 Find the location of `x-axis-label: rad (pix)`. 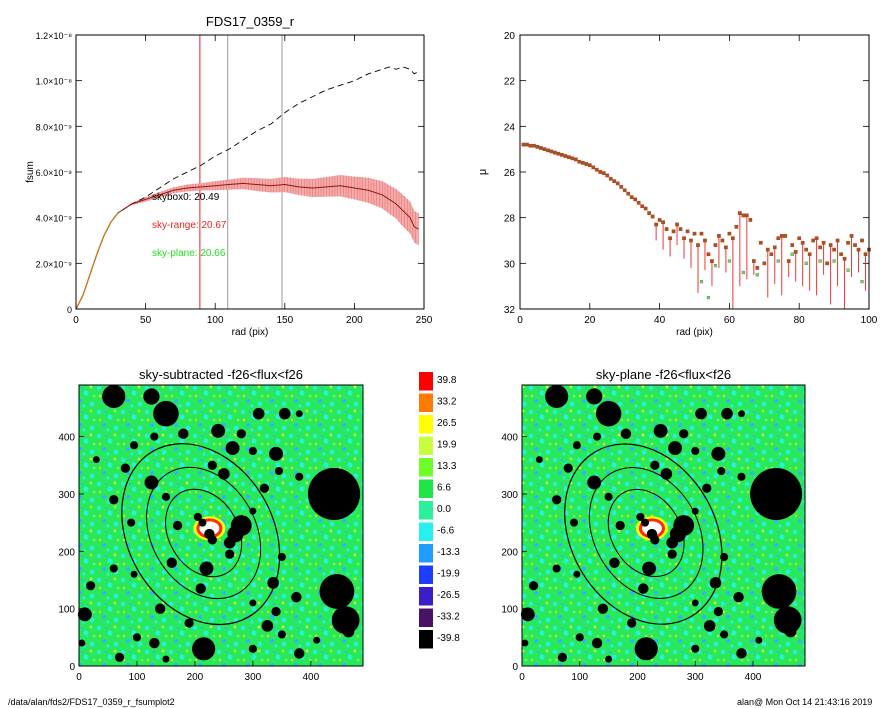

x-axis-label: rad (pix) is located at coordinates (694, 332).